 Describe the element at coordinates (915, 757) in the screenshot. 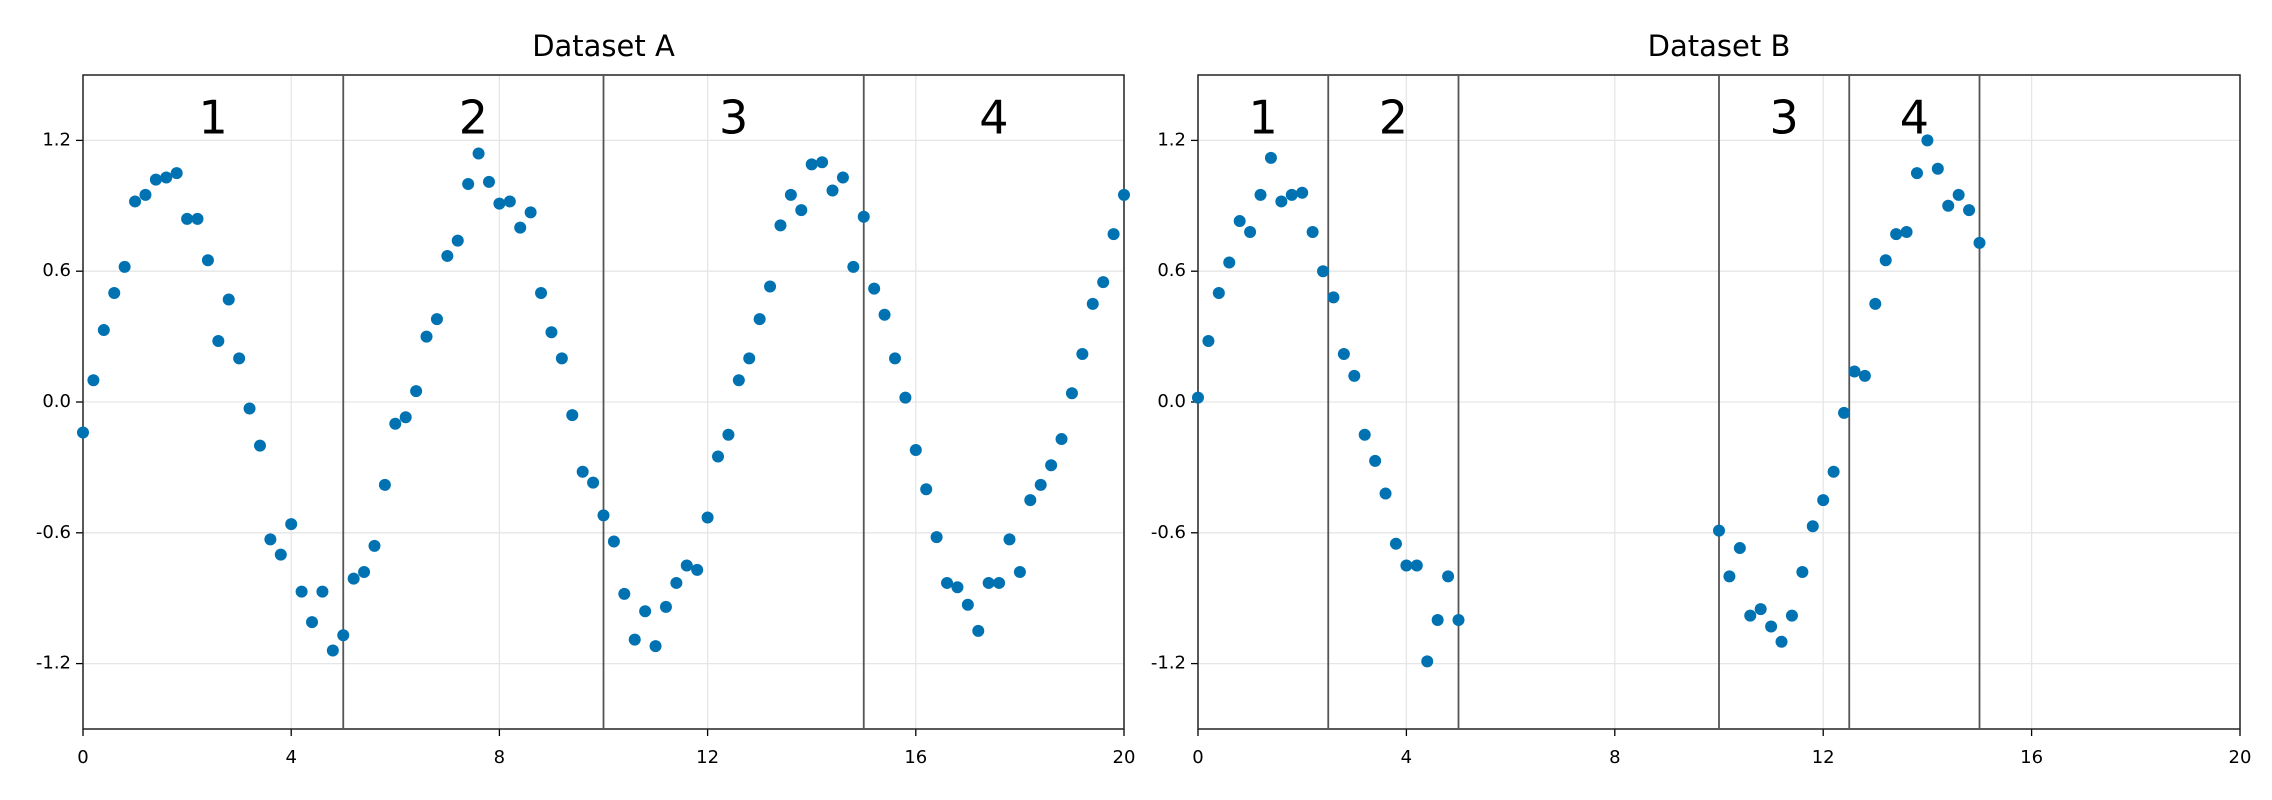

I see `x-tick-label: 16` at that location.